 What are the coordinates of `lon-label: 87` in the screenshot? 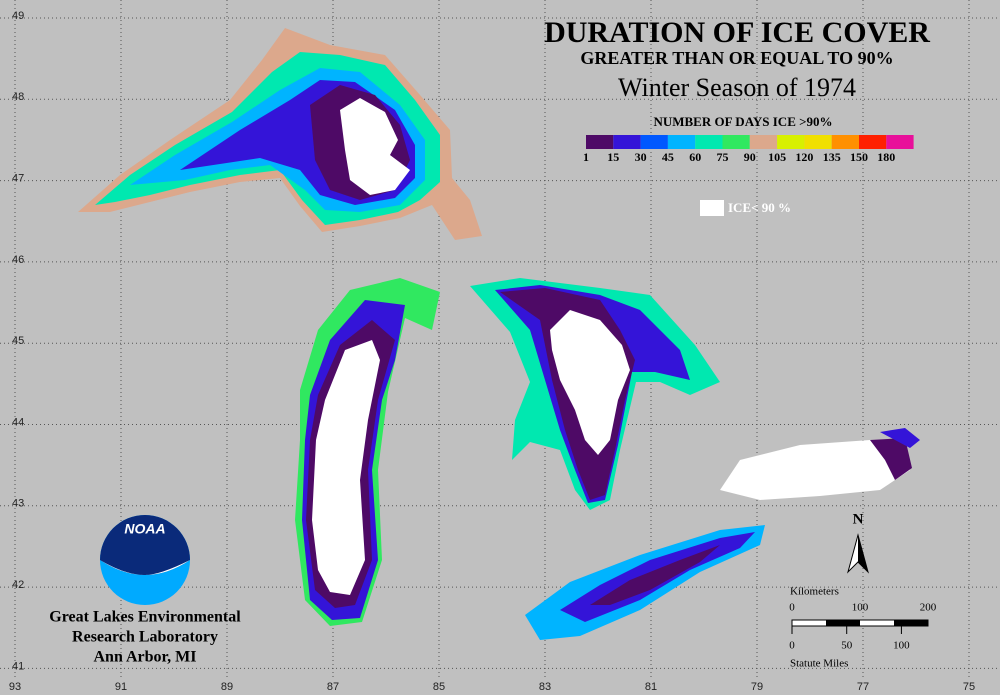 It's located at (333, 687).